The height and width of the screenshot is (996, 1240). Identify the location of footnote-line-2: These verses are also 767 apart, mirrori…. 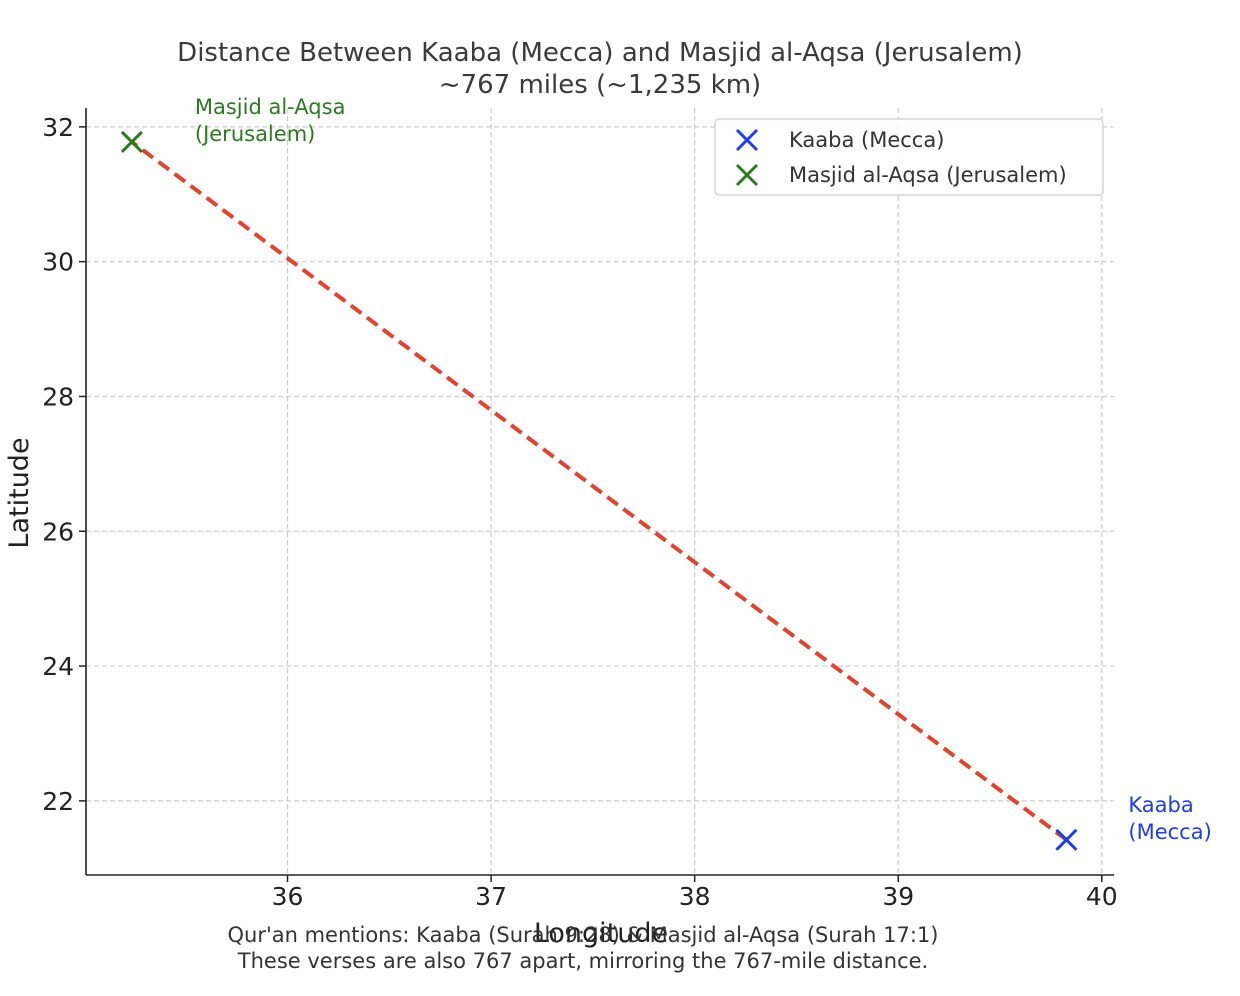
(582, 961).